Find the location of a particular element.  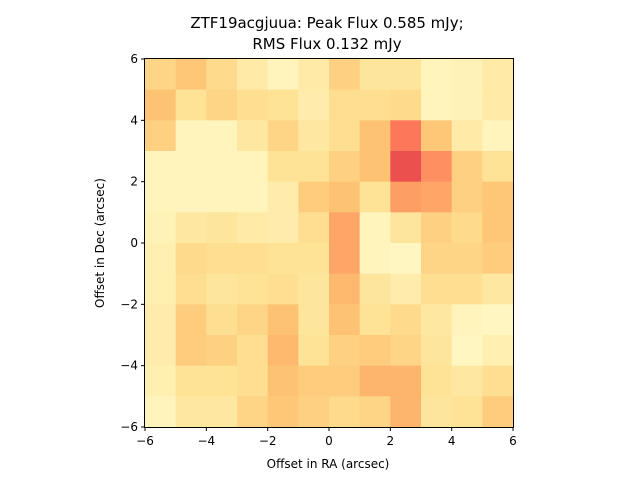

x-tick-label: −6 is located at coordinates (145, 441).